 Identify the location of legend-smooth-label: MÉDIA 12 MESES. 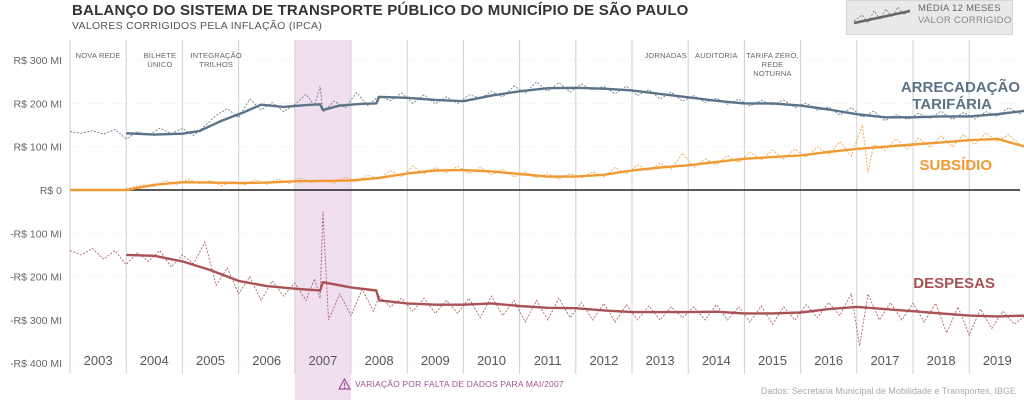
(959, 8).